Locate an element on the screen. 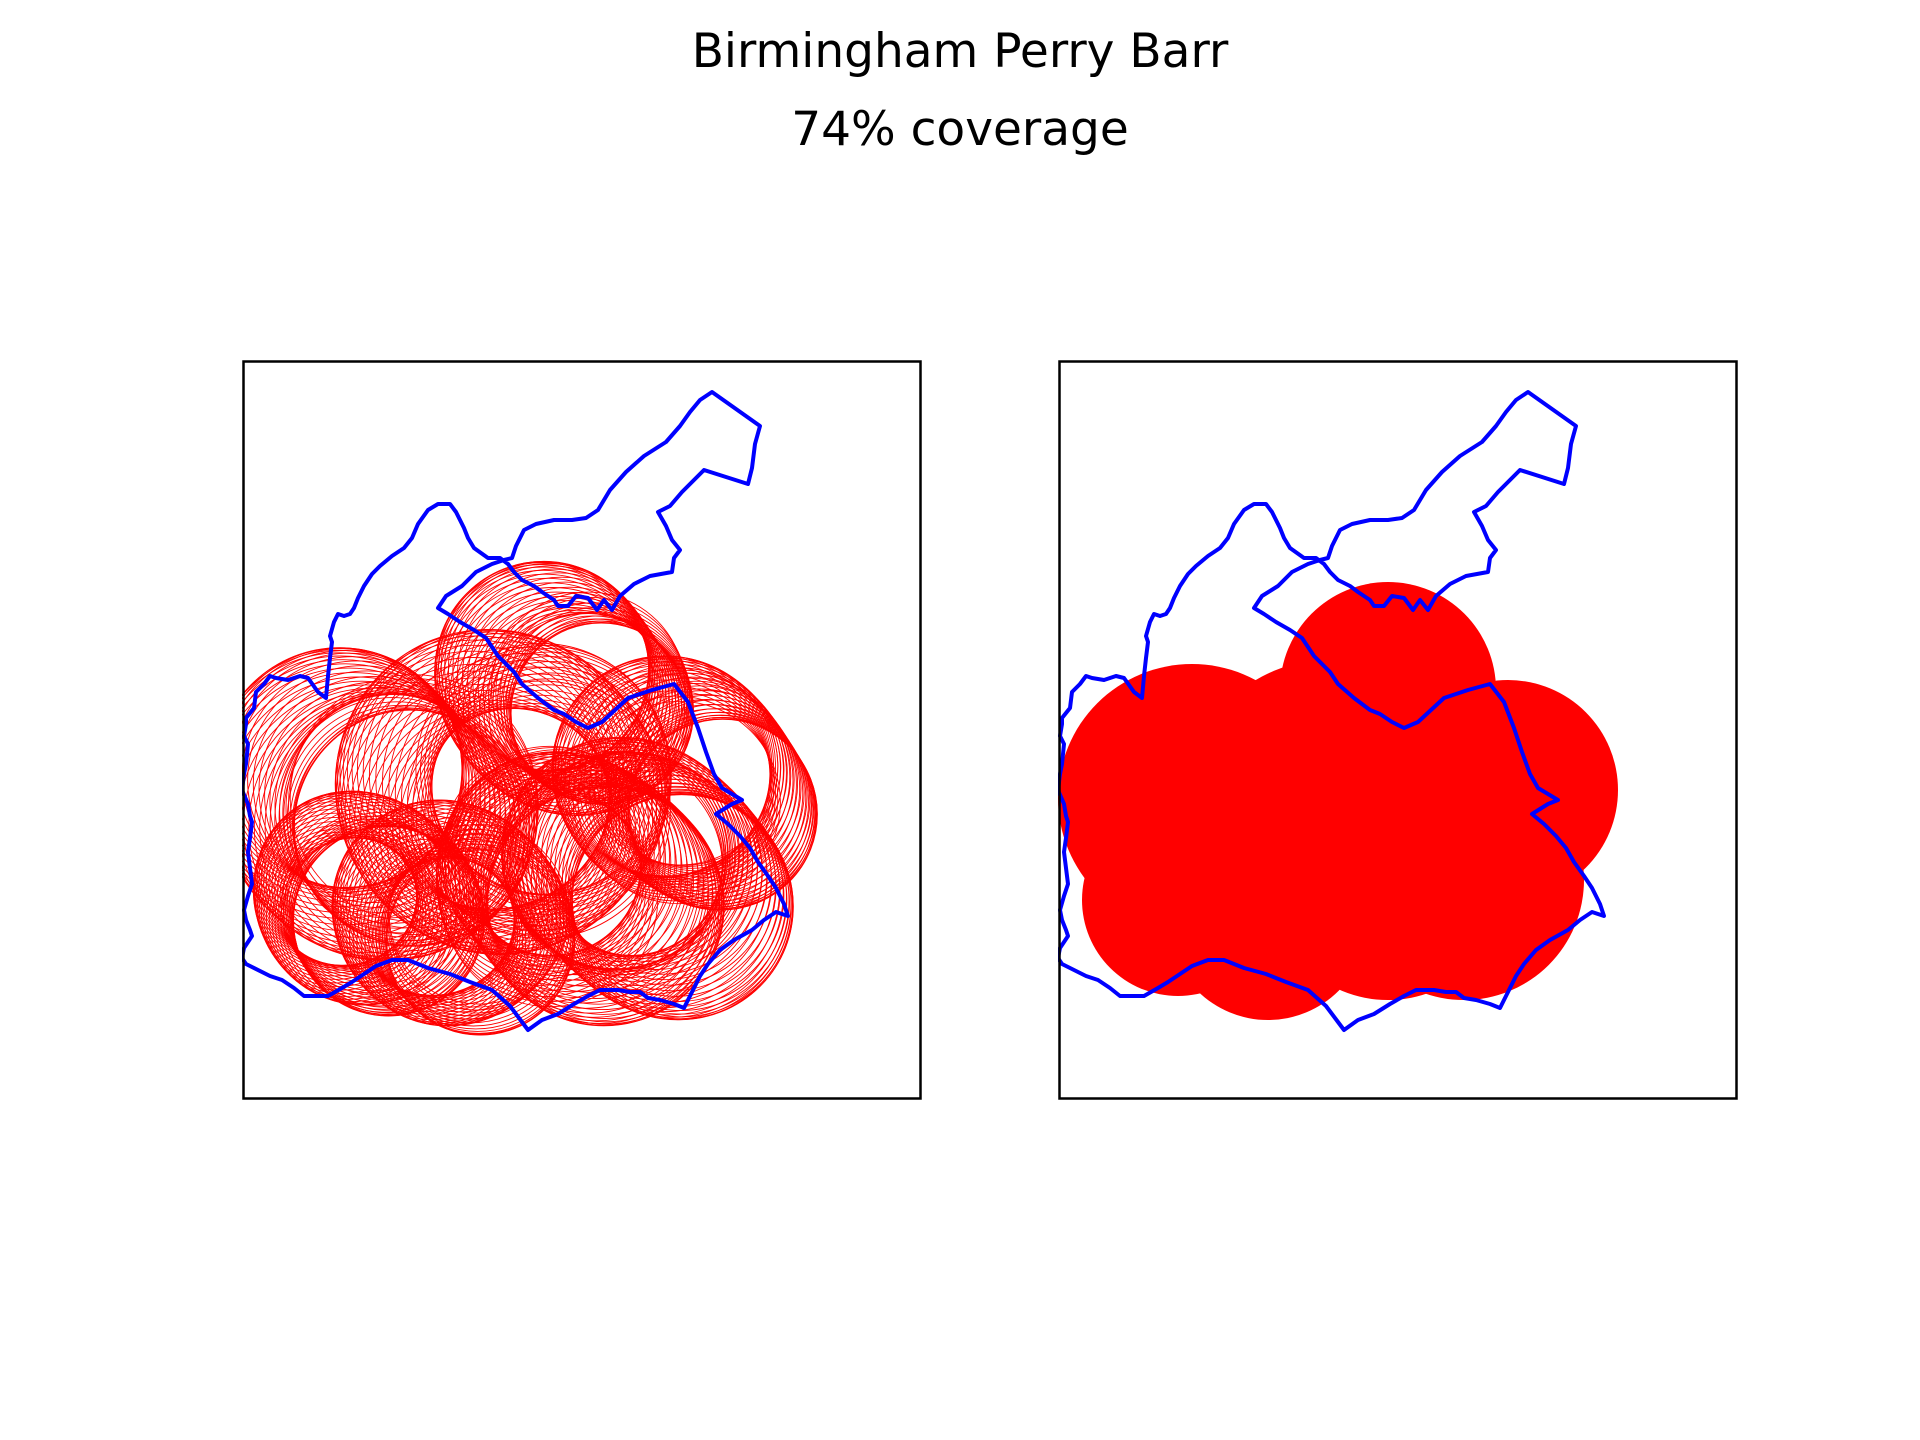 This screenshot has height=1440, width=1920. coverage-area-filled is located at coordinates (1338, 801).